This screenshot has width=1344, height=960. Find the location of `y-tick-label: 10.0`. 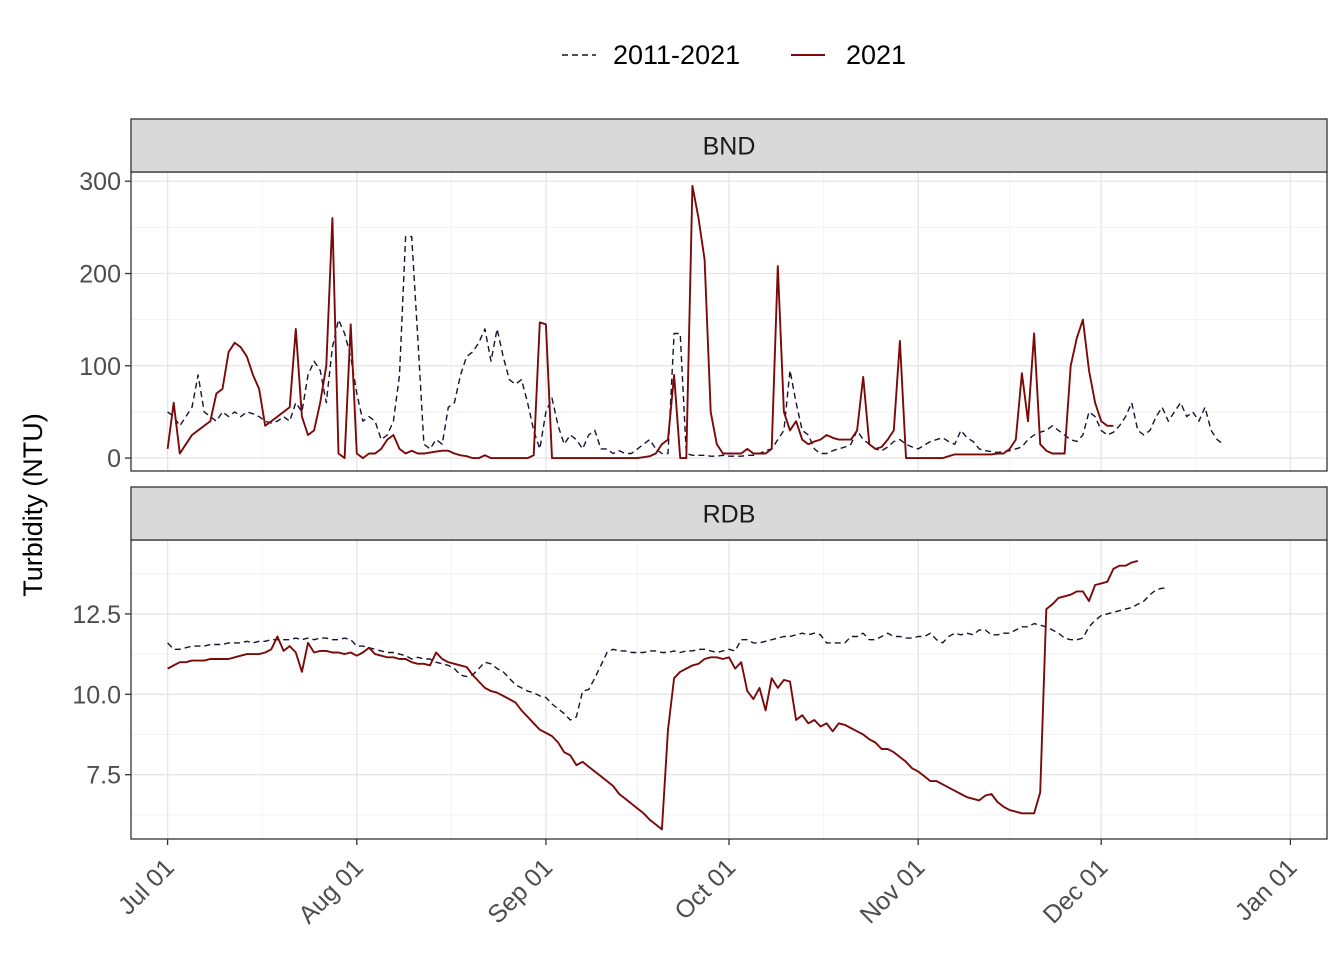

y-tick-label: 10.0 is located at coordinates (96, 695).